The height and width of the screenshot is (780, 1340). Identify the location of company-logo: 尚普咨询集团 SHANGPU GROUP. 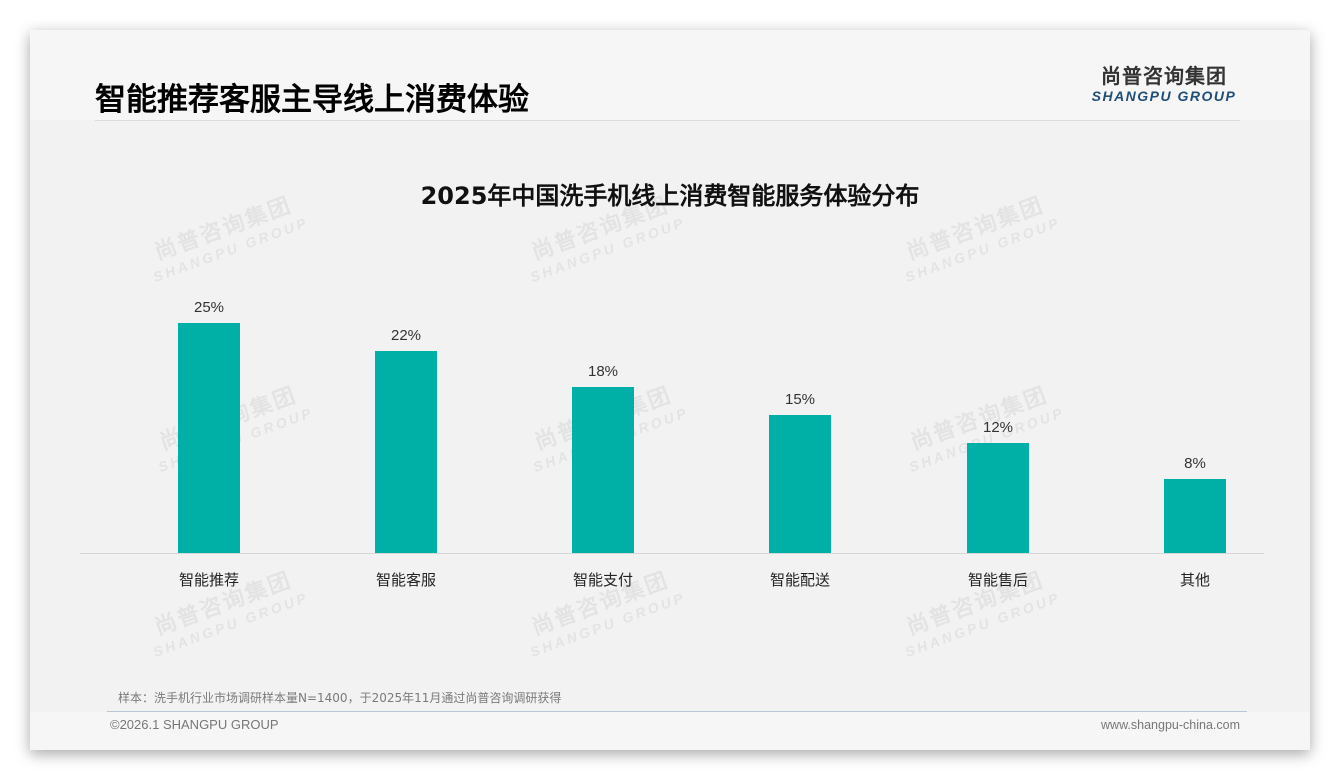
(1164, 84).